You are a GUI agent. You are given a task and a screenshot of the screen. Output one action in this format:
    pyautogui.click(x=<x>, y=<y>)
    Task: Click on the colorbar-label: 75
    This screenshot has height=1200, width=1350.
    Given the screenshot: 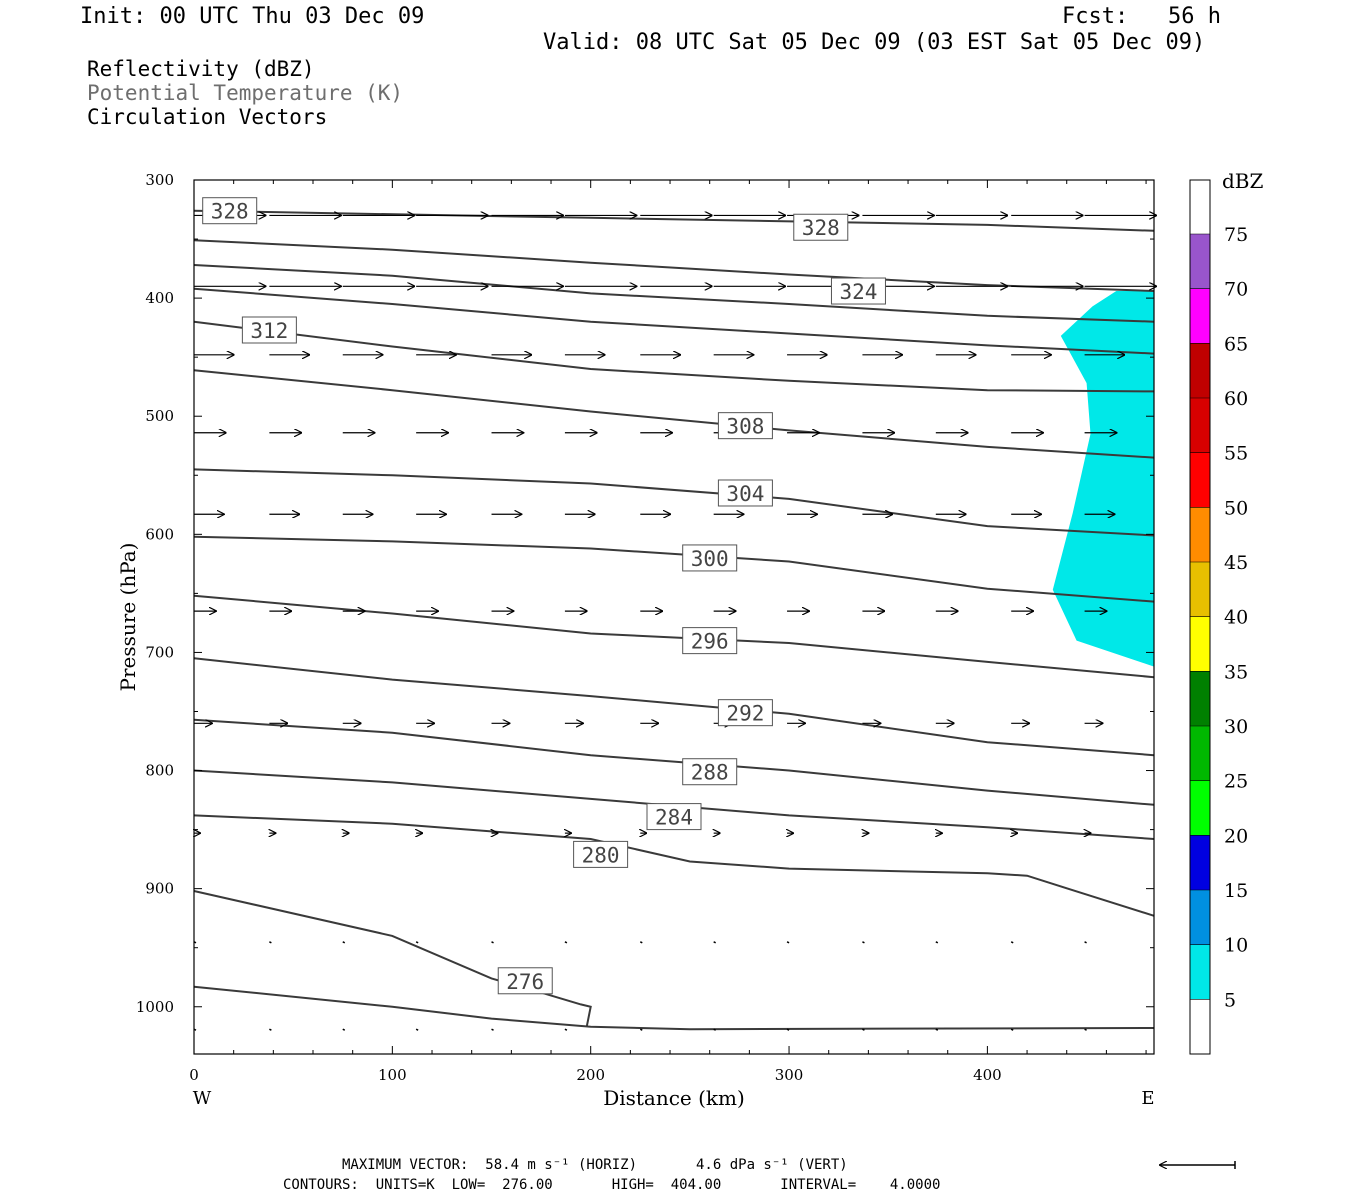 What is the action you would take?
    pyautogui.click(x=1236, y=235)
    